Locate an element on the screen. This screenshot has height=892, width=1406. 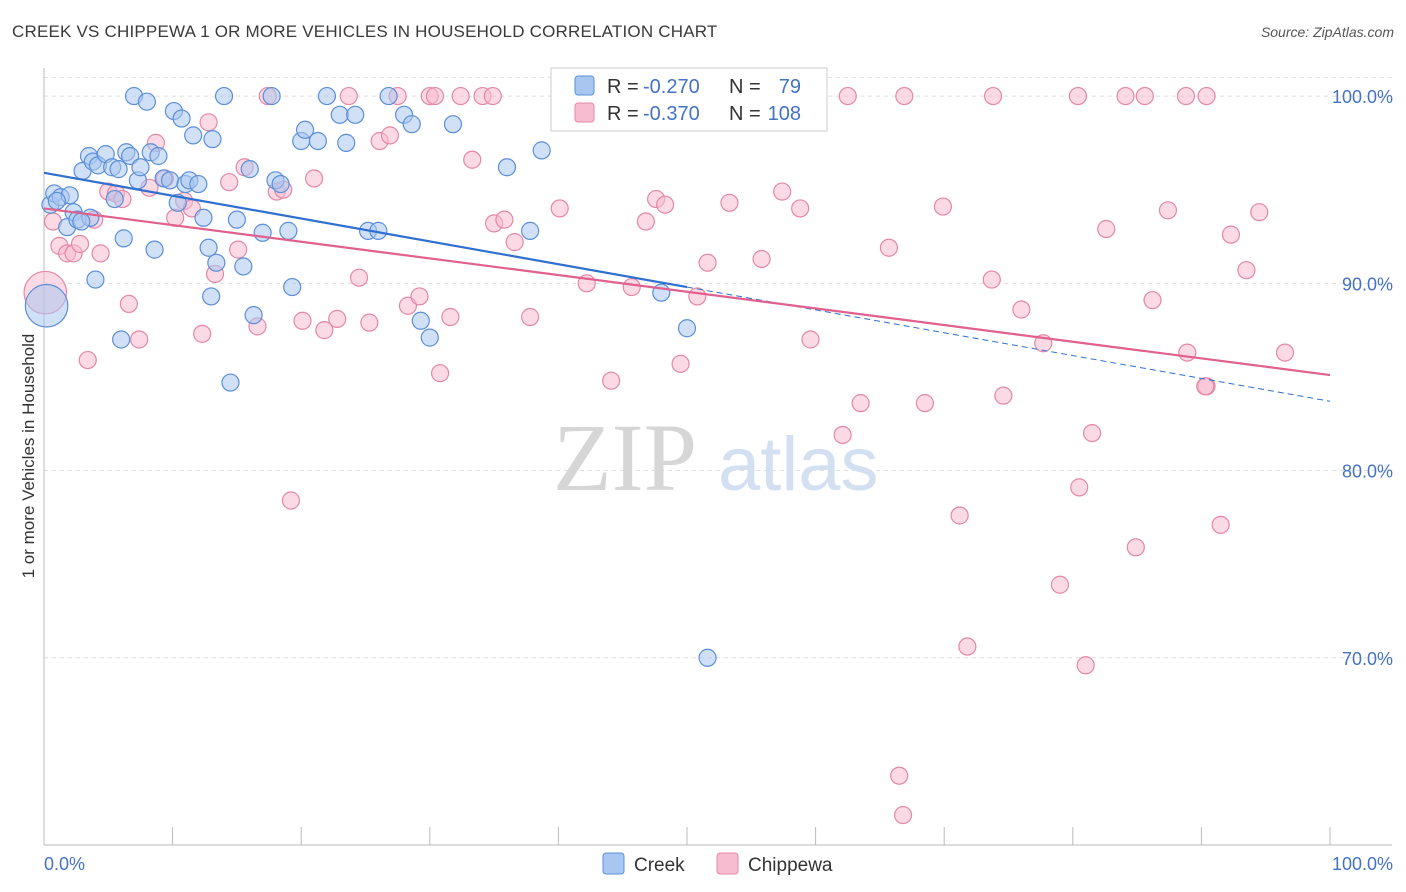
legend-creek-n-label: N = is located at coordinates (745, 87).